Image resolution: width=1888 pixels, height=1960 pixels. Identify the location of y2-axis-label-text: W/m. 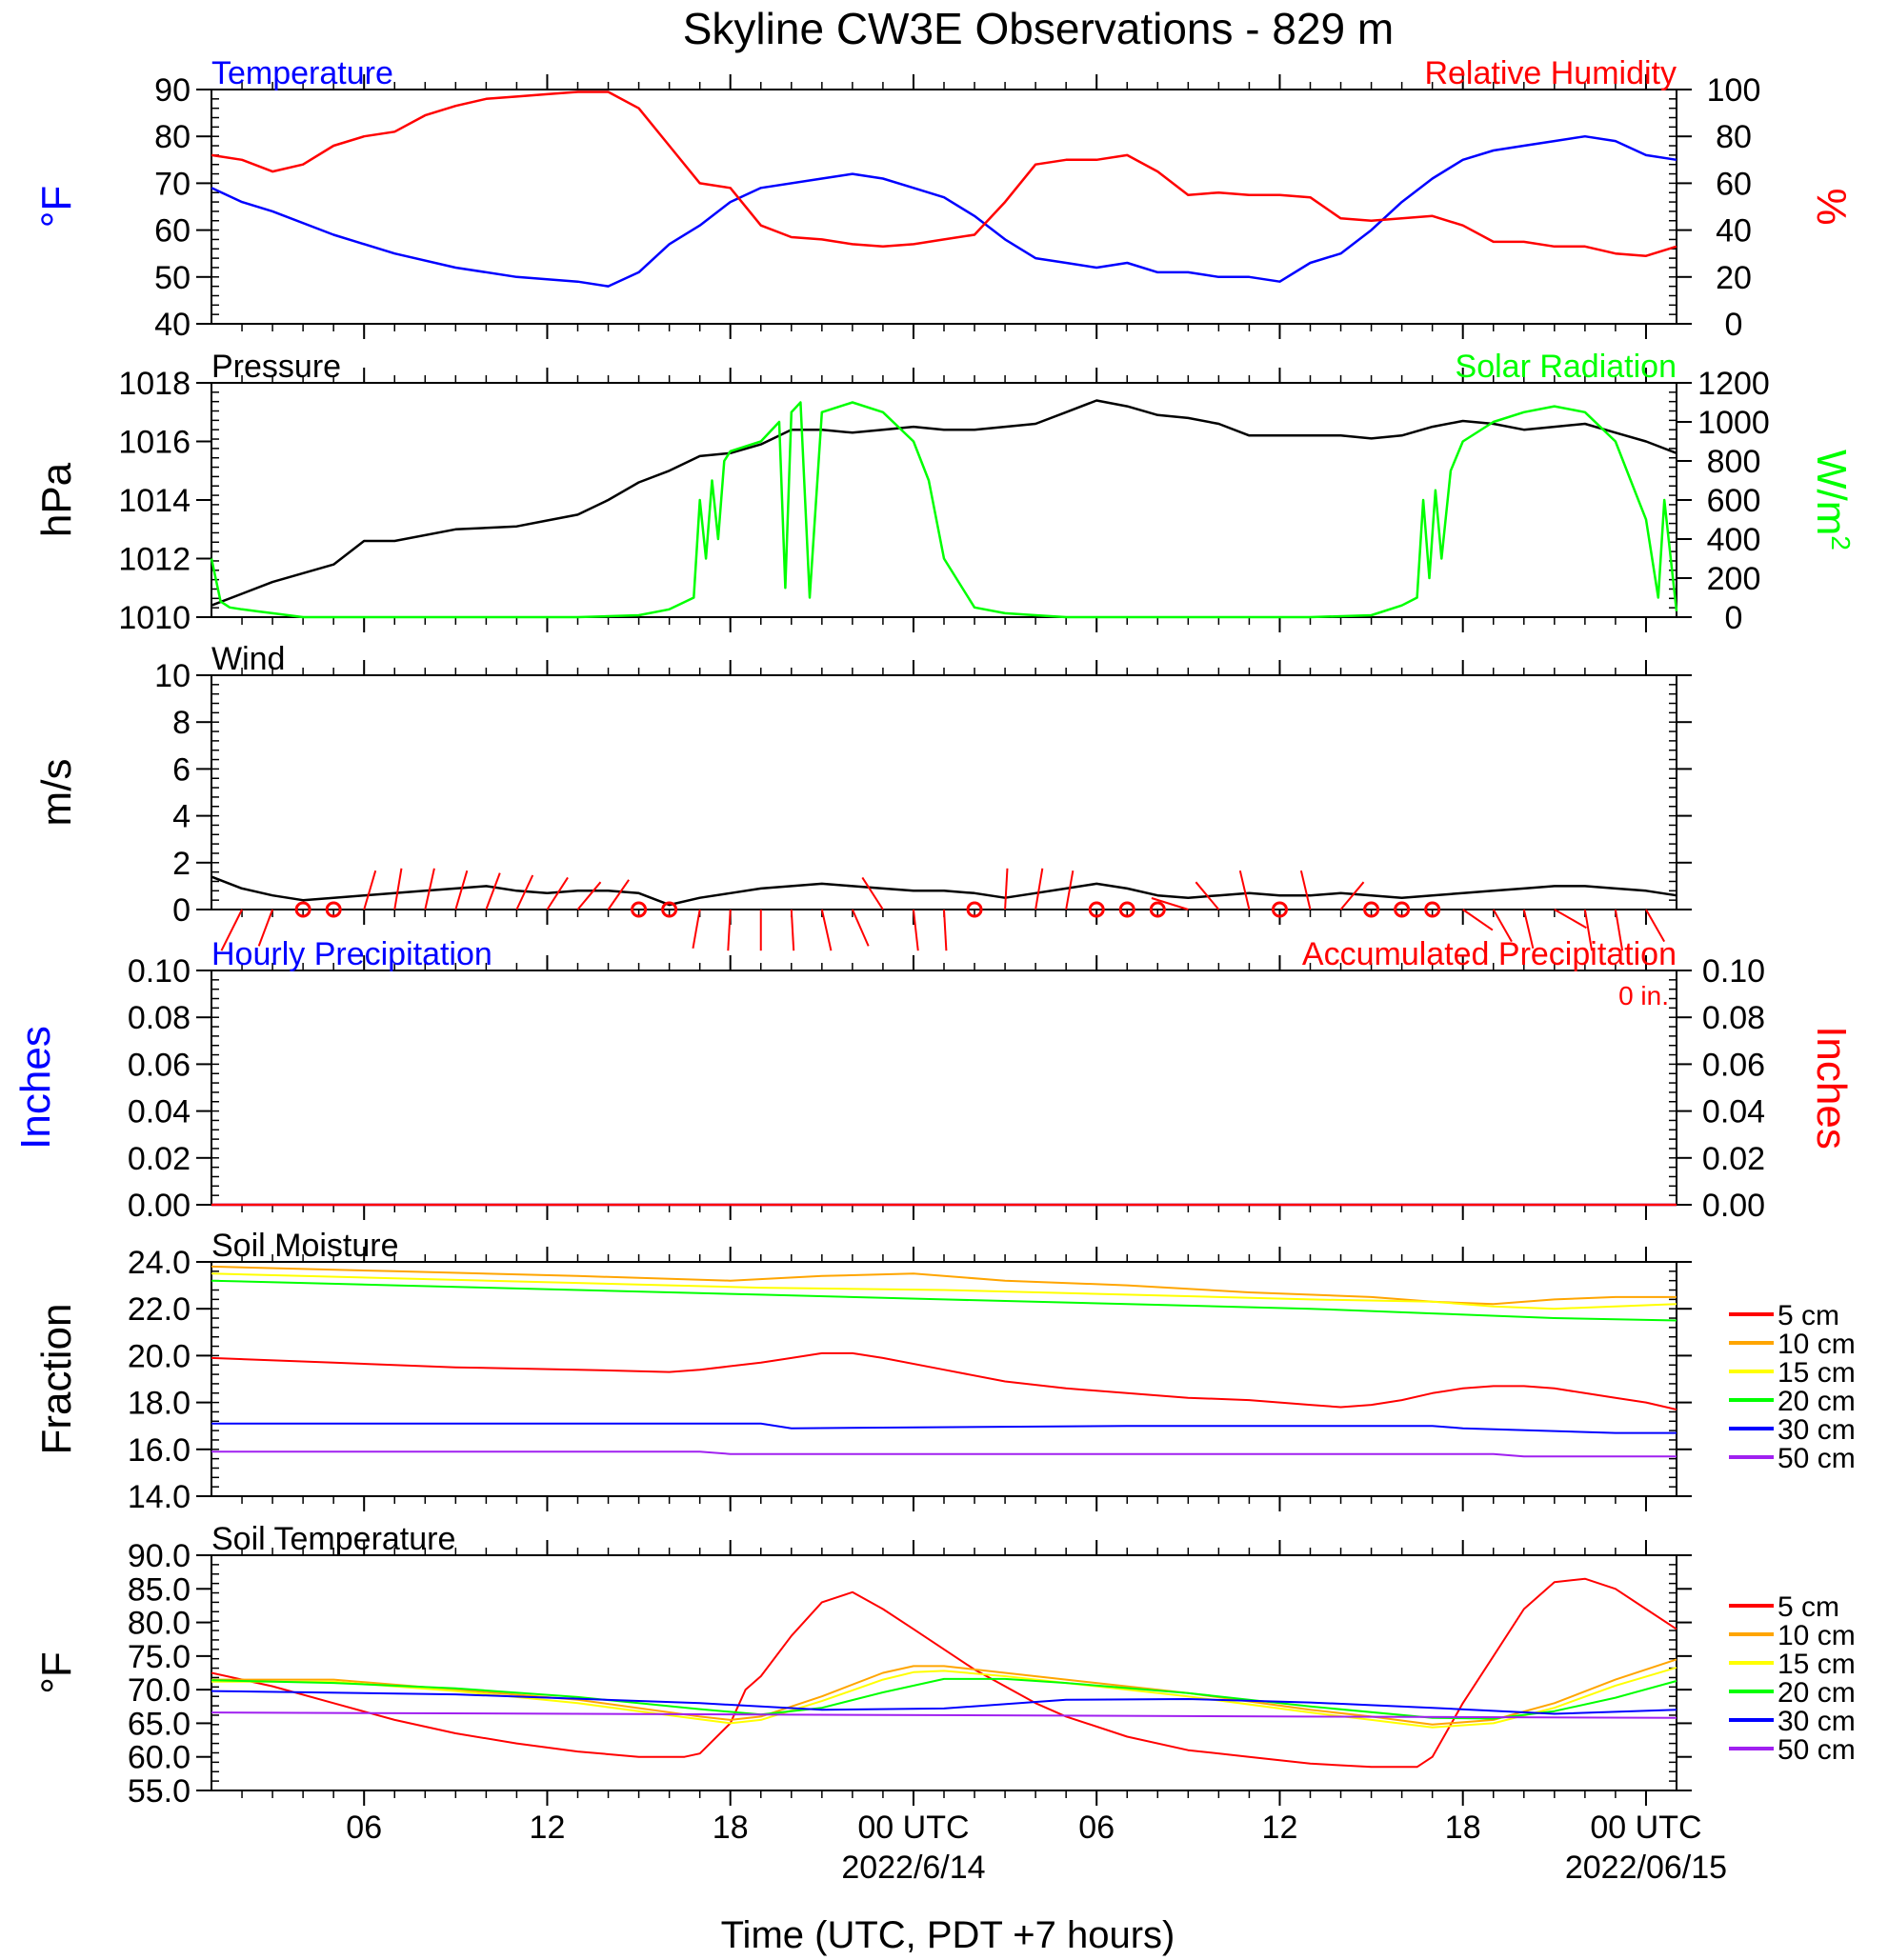
(1831, 492).